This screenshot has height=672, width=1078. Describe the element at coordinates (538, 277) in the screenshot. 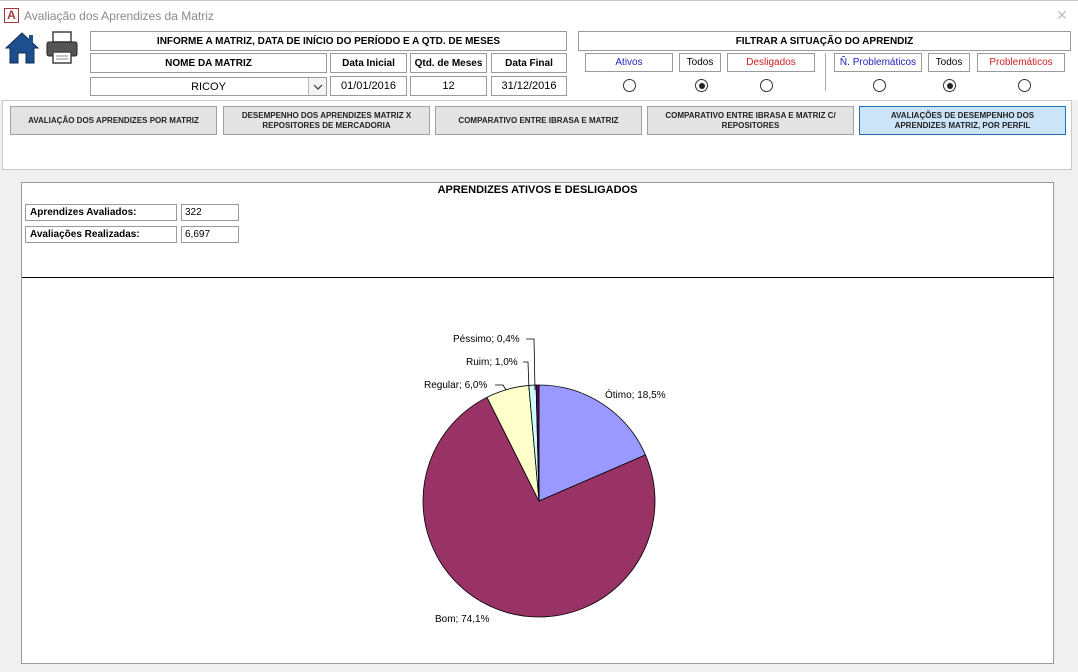

I see `report-divider` at that location.